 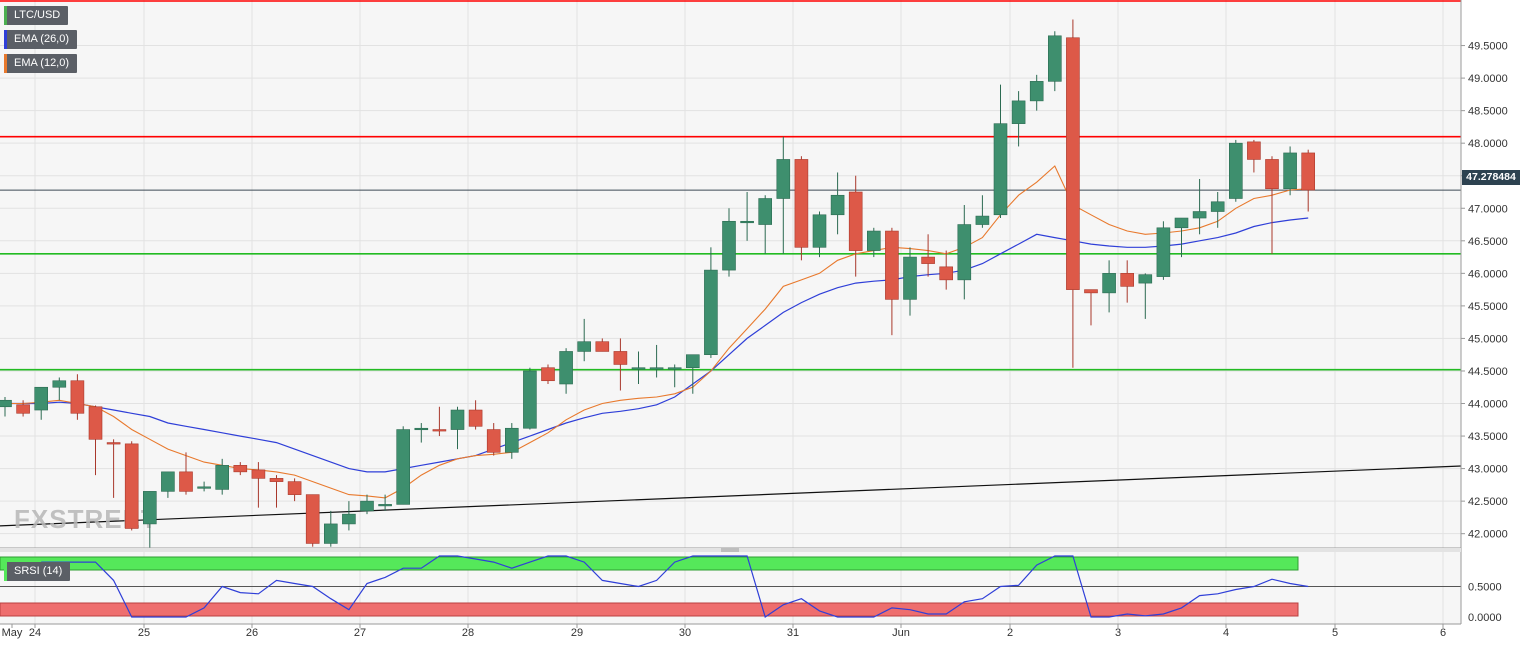 What do you see at coordinates (1488, 209) in the screenshot?
I see `y-tick-label: 47.0000` at bounding box center [1488, 209].